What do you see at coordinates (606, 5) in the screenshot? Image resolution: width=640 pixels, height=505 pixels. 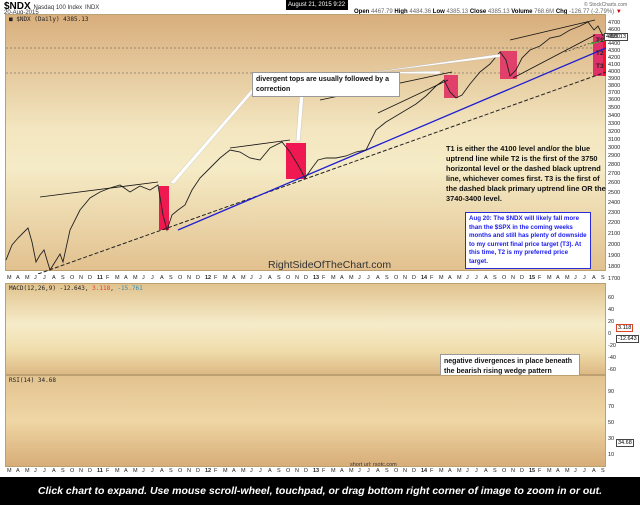 I see `source-credit: © StockCharts.com` at bounding box center [606, 5].